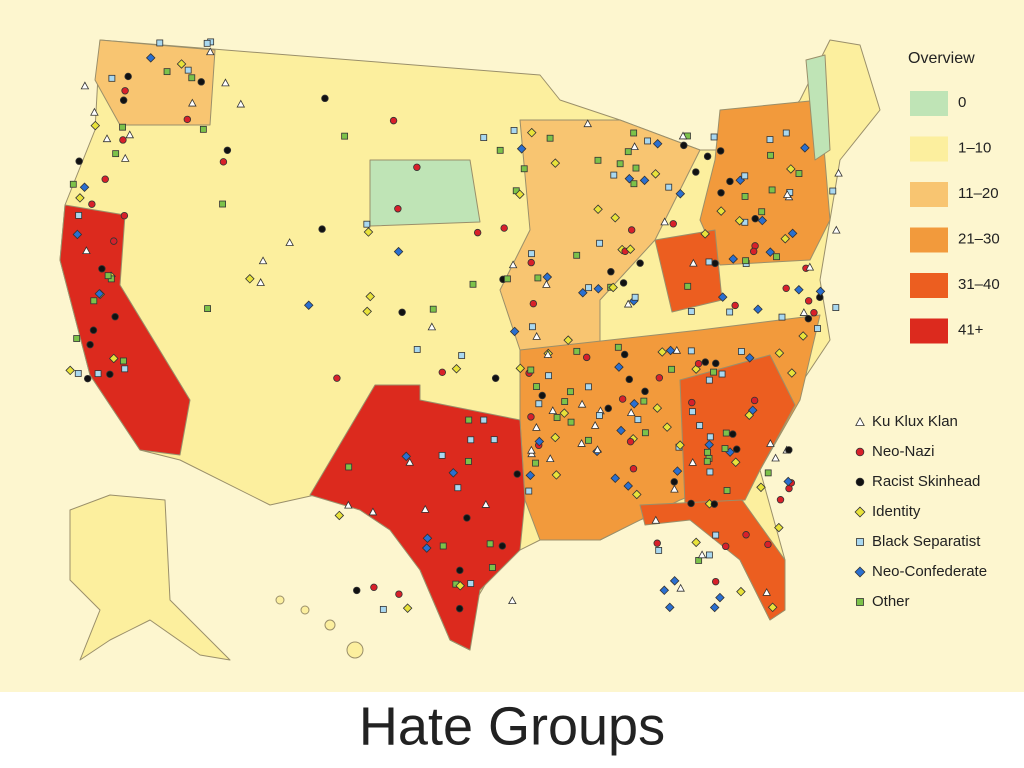  I want to click on legend-swatch, so click(929, 240).